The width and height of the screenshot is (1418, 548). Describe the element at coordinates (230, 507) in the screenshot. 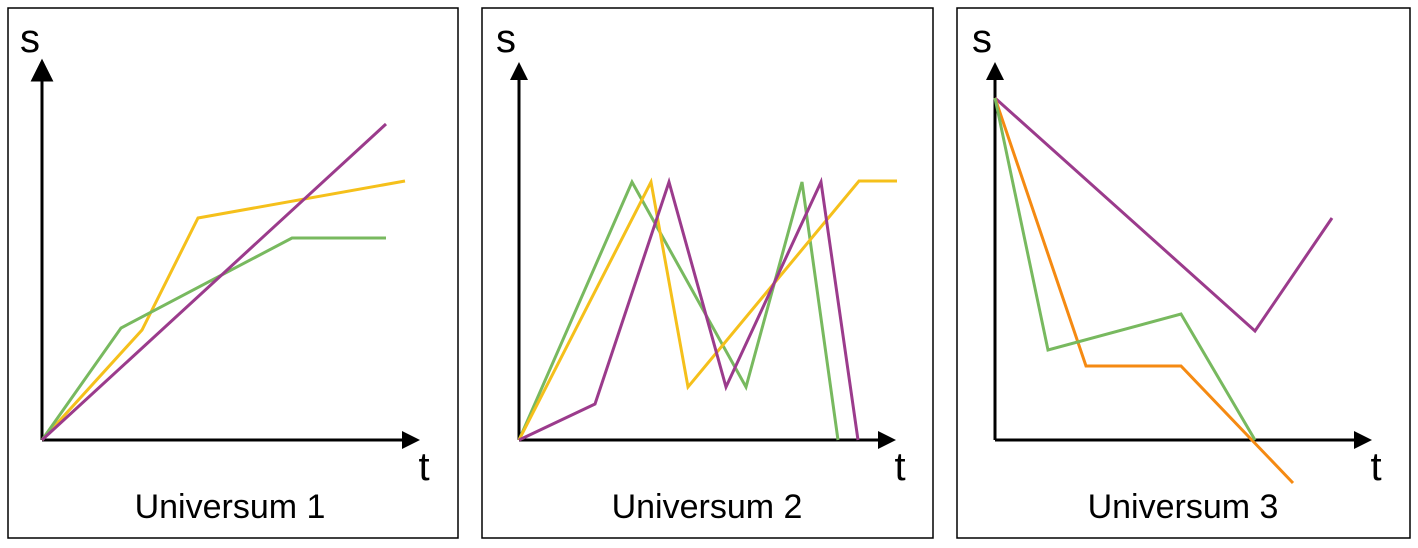

I see `panel-caption: Universum 1` at that location.